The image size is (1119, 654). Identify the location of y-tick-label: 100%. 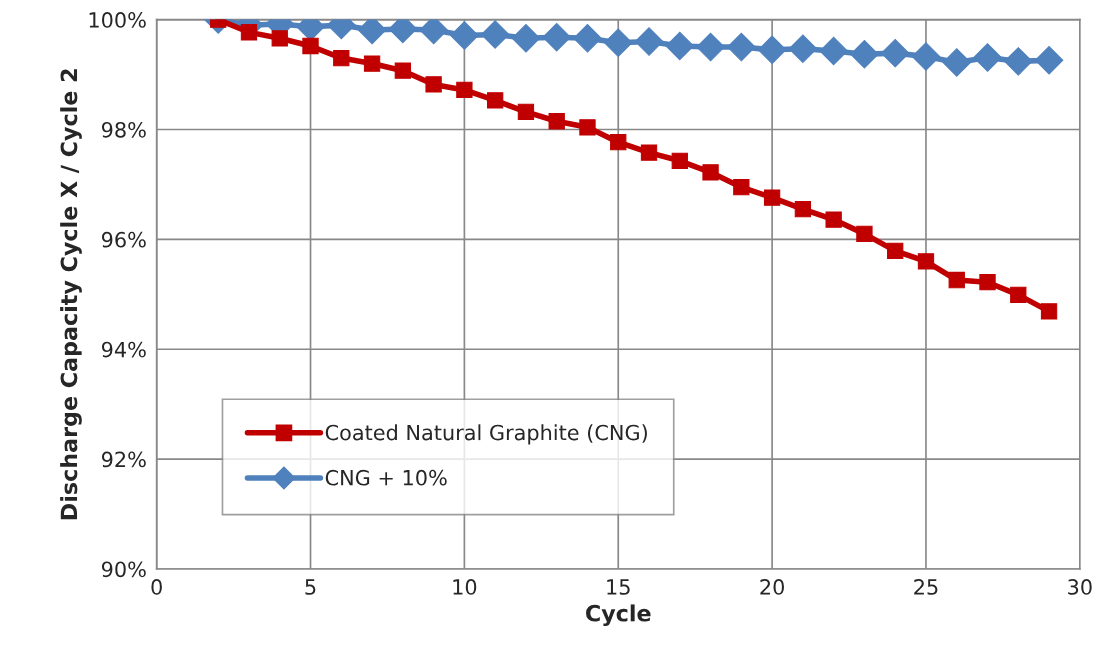
(117, 20).